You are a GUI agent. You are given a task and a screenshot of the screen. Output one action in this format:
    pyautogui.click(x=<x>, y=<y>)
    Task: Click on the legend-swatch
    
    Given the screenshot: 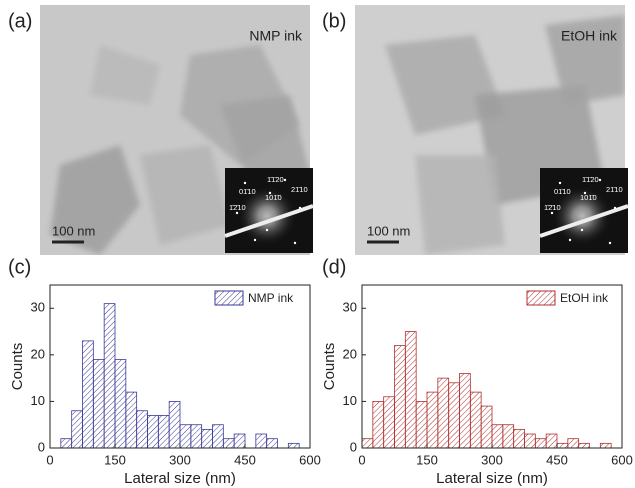 What is the action you would take?
    pyautogui.click(x=229, y=298)
    